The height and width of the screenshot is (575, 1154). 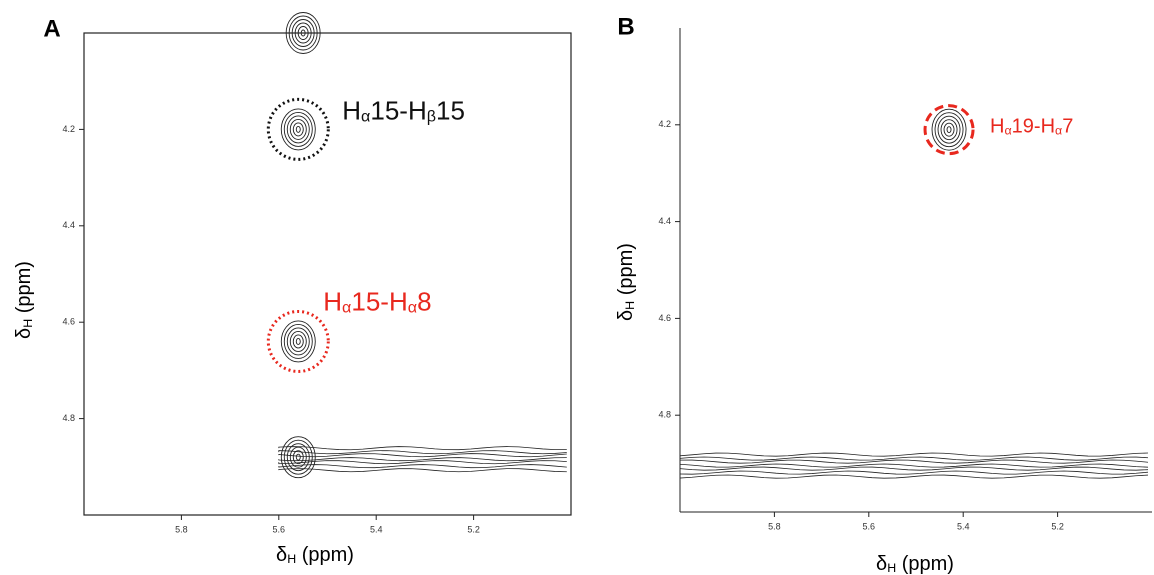 I want to click on subscript: β, so click(x=431, y=116).